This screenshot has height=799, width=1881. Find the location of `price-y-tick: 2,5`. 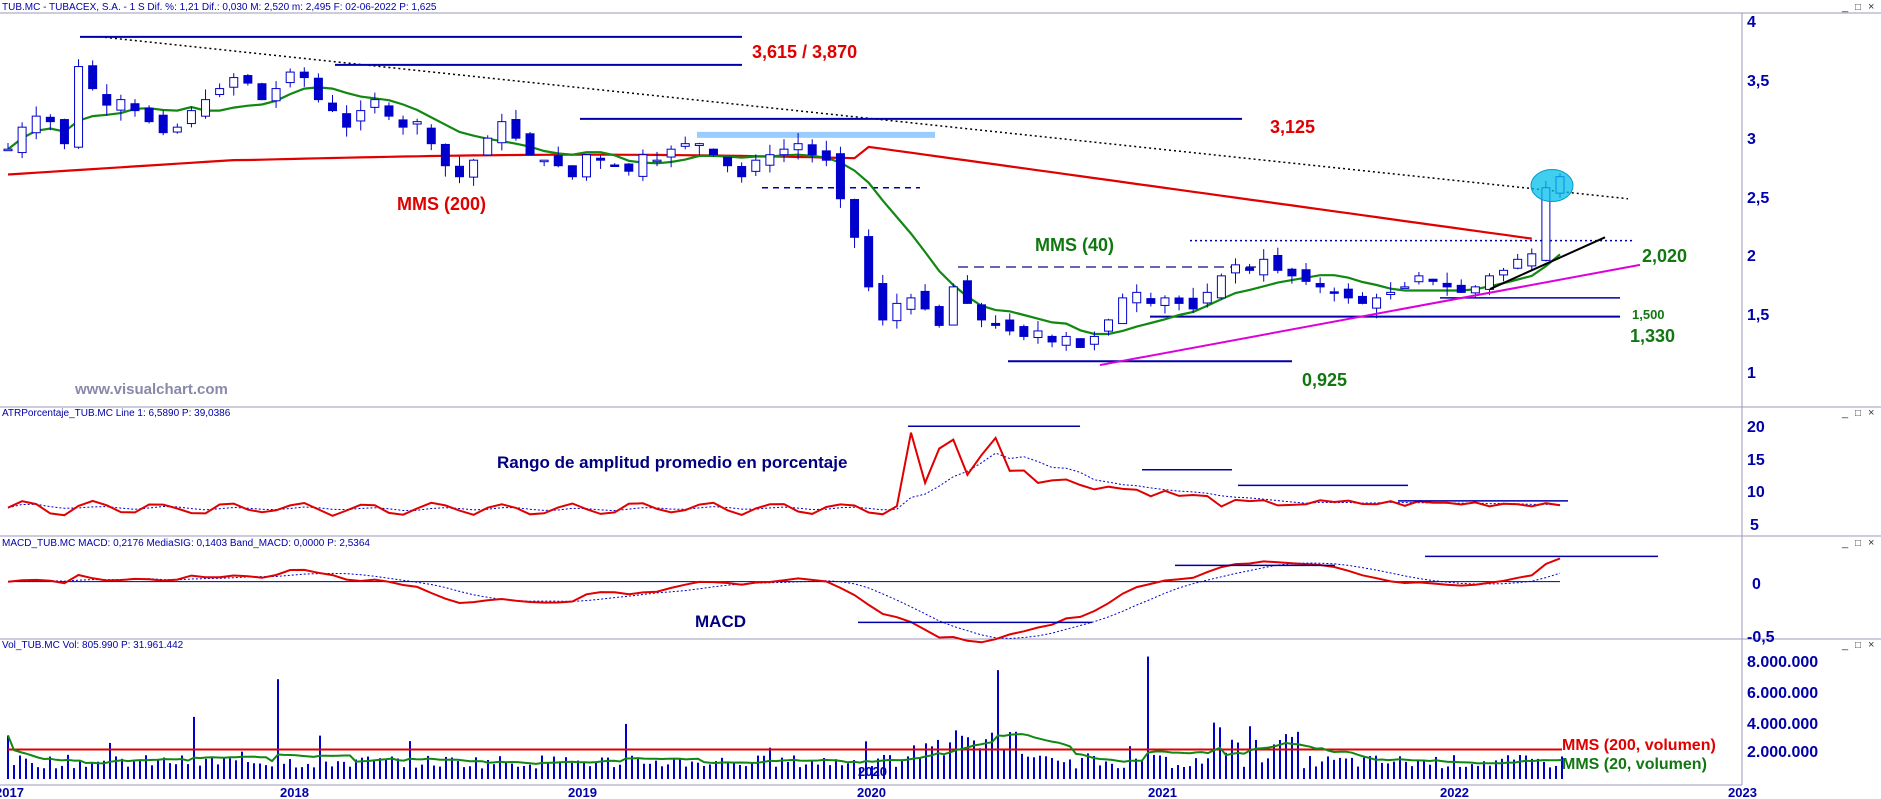

price-y-tick: 2,5 is located at coordinates (1758, 198).